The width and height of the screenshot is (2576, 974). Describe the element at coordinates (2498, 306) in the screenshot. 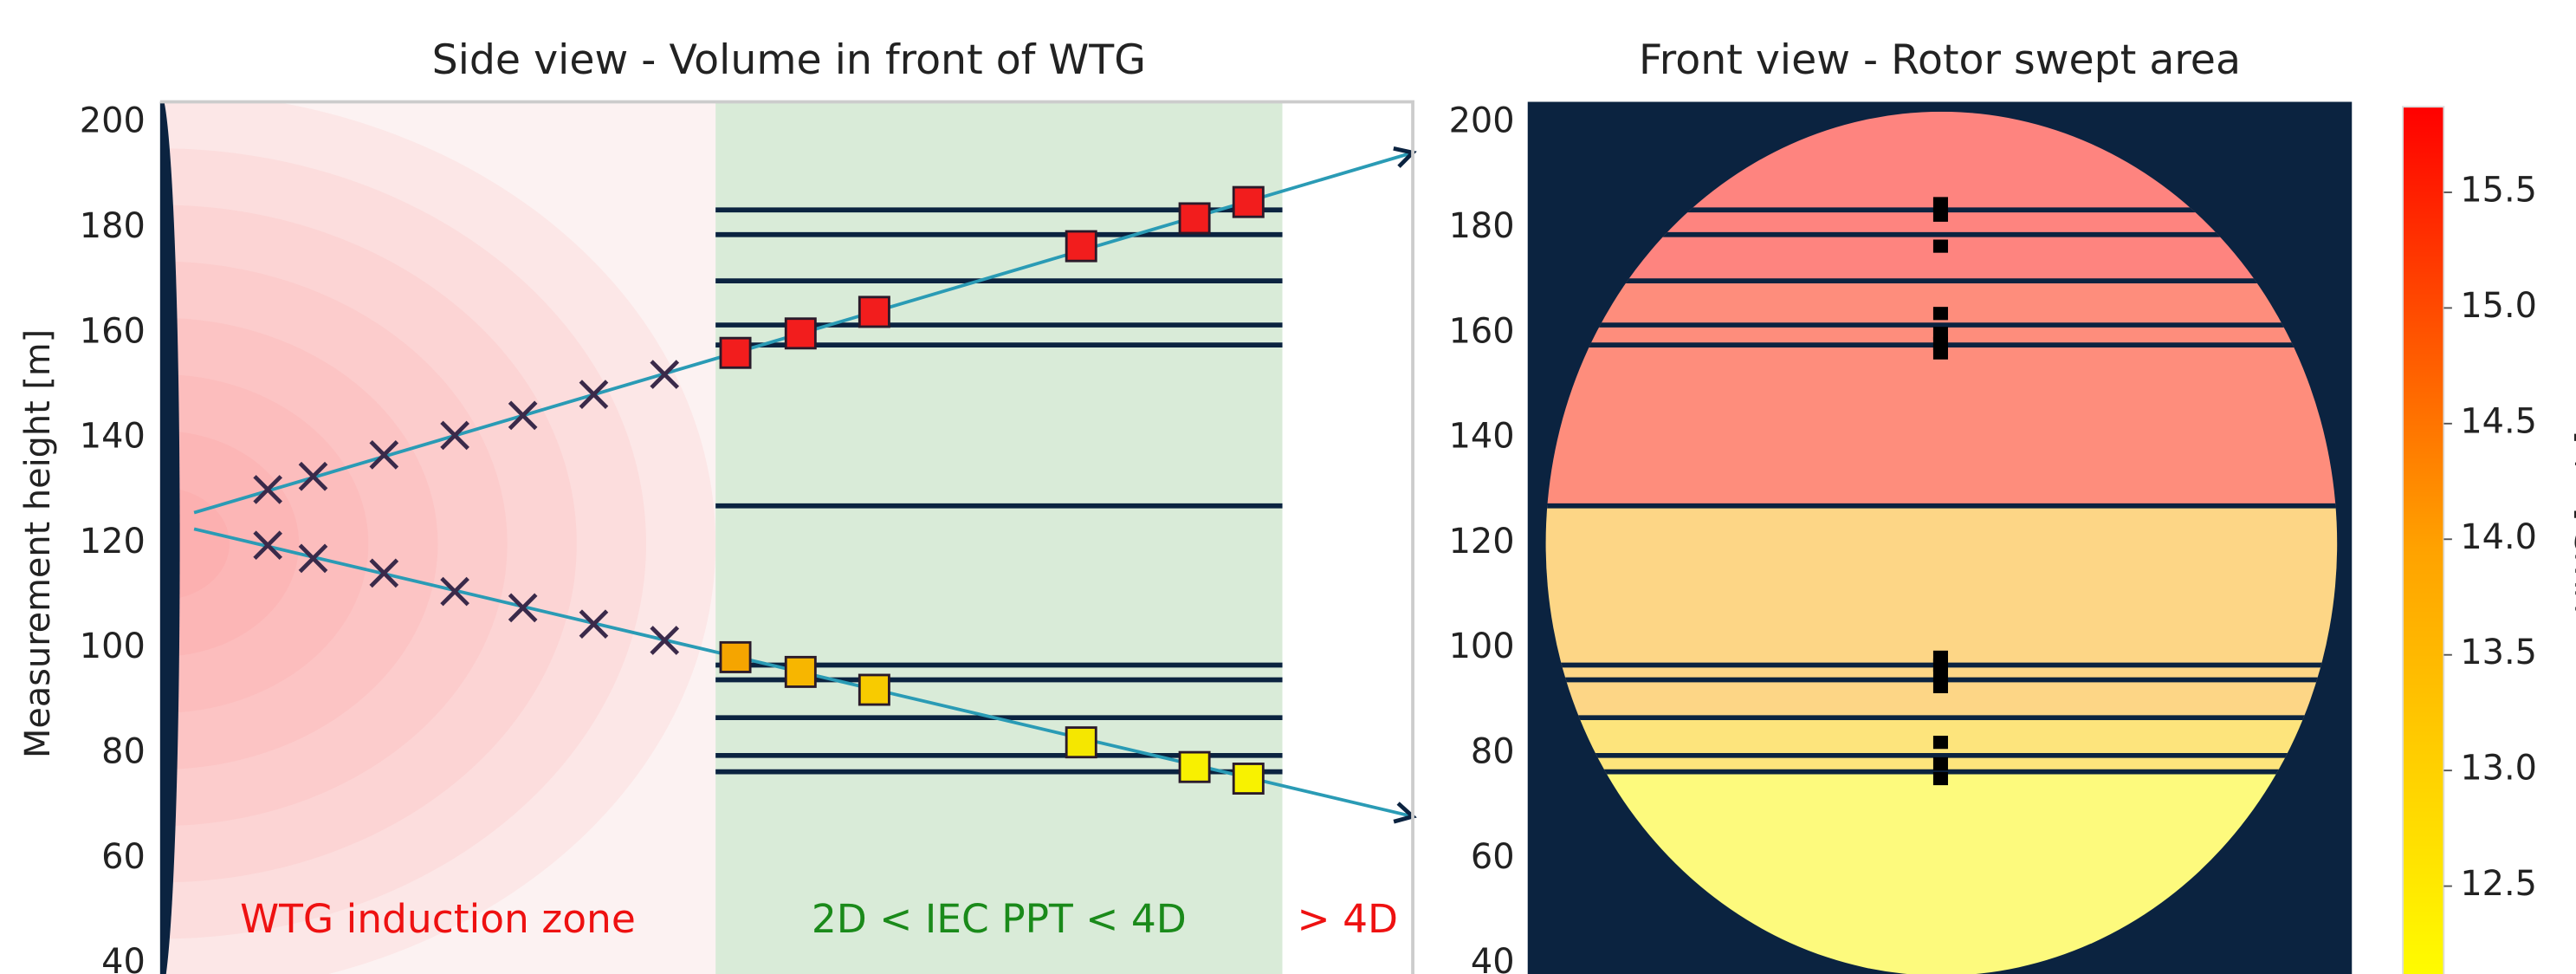

I see `colorbar-tick-label: 15.0` at that location.